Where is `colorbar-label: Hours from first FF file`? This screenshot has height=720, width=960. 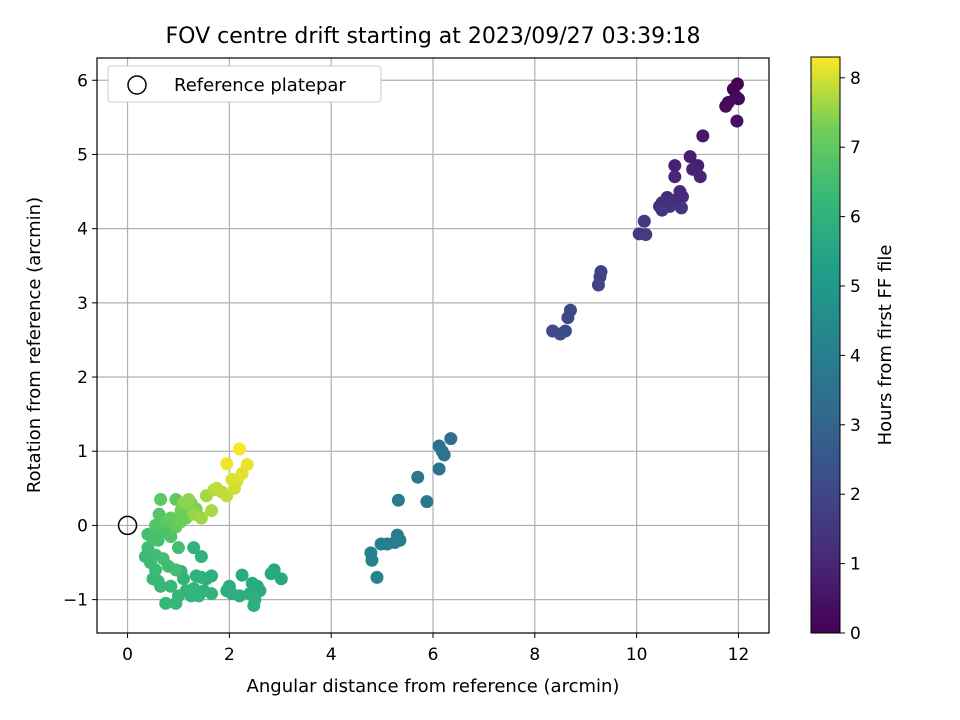
colorbar-label: Hours from first FF file is located at coordinates (885, 345).